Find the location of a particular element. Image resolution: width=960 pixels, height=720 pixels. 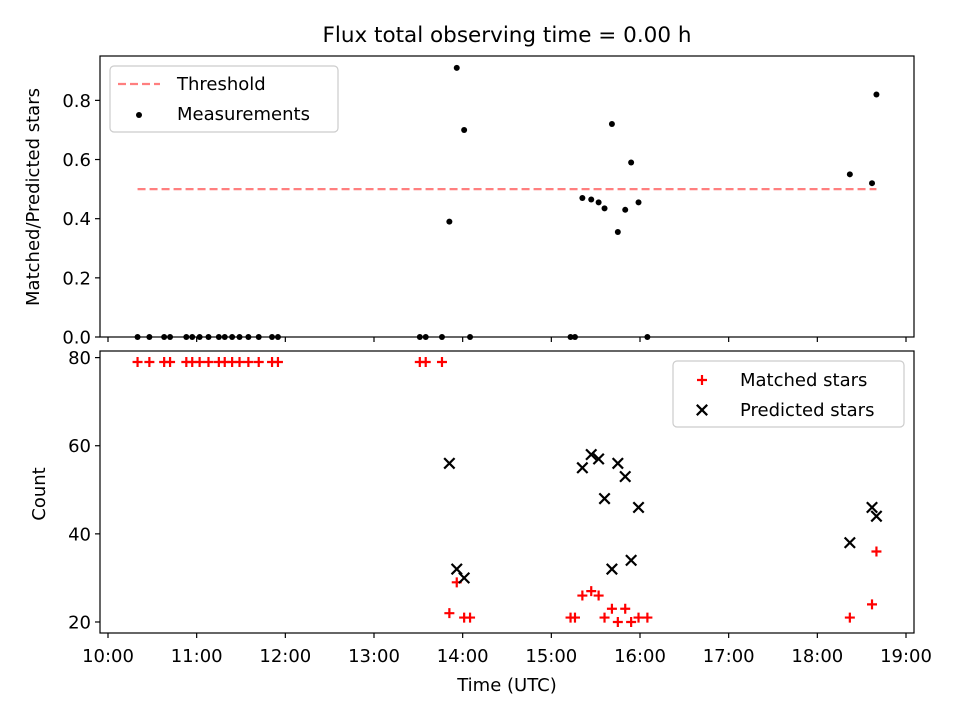

top-y-axis-label: Matched/Predicted stars is located at coordinates (33, 197).